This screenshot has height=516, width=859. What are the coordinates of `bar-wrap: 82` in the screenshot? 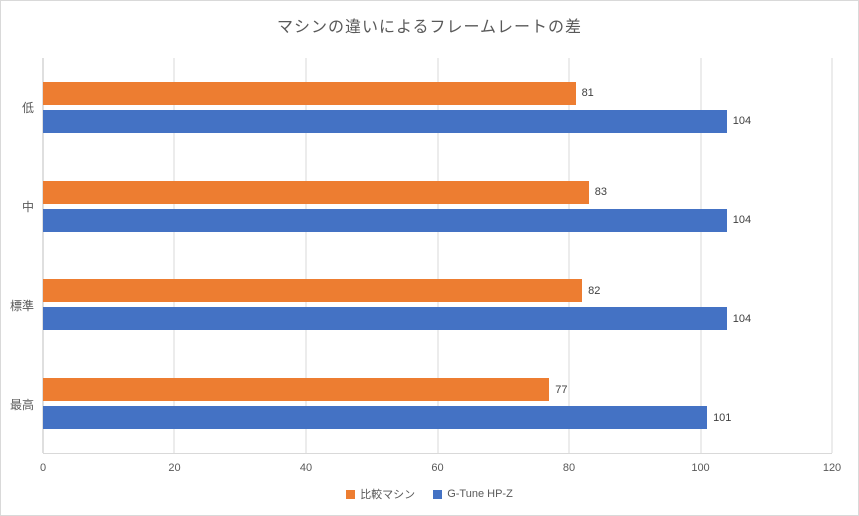 It's located at (437, 291).